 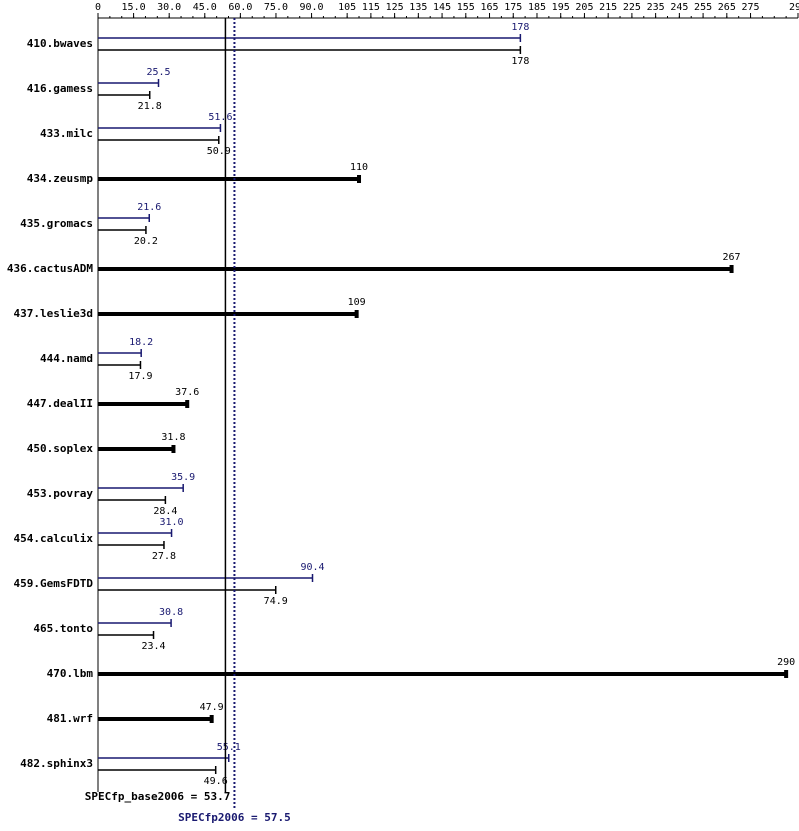 What do you see at coordinates (54, 583) in the screenshot?
I see `category-label: 459.GemsFDTD` at bounding box center [54, 583].